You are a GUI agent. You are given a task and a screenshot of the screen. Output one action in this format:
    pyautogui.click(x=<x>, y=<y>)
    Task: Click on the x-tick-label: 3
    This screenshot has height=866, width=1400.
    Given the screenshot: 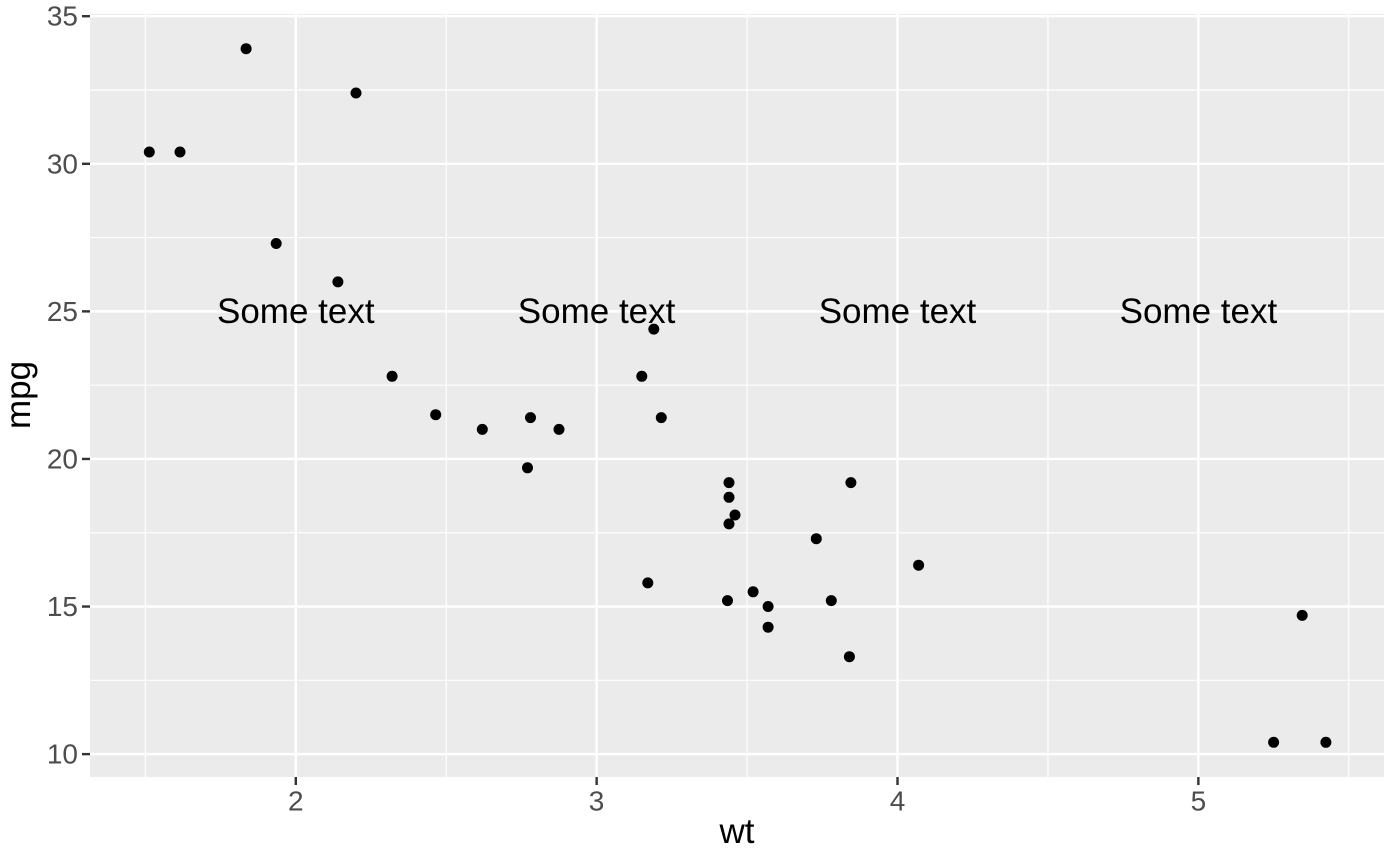 What is the action you would take?
    pyautogui.click(x=597, y=801)
    